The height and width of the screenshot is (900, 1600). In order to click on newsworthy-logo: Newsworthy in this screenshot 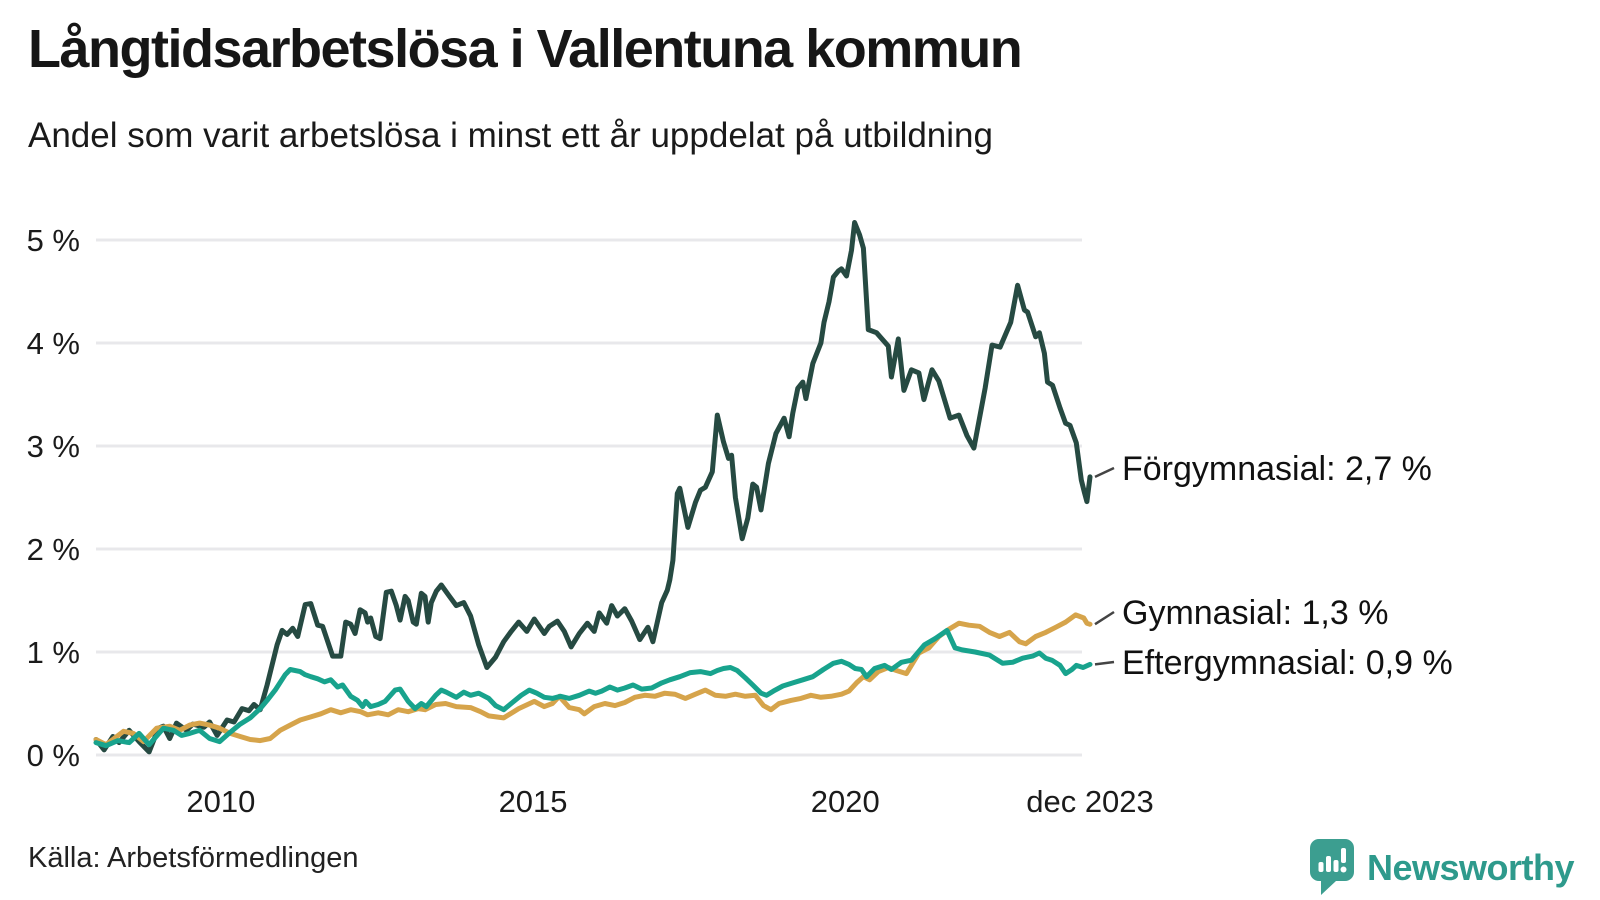, I will do `click(1442, 868)`.